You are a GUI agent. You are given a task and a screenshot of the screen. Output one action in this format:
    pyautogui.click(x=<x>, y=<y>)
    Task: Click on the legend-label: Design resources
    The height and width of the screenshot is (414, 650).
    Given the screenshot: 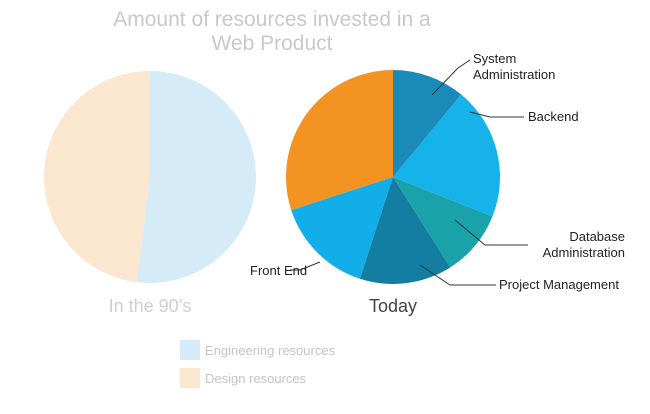 What is the action you would take?
    pyautogui.click(x=256, y=378)
    